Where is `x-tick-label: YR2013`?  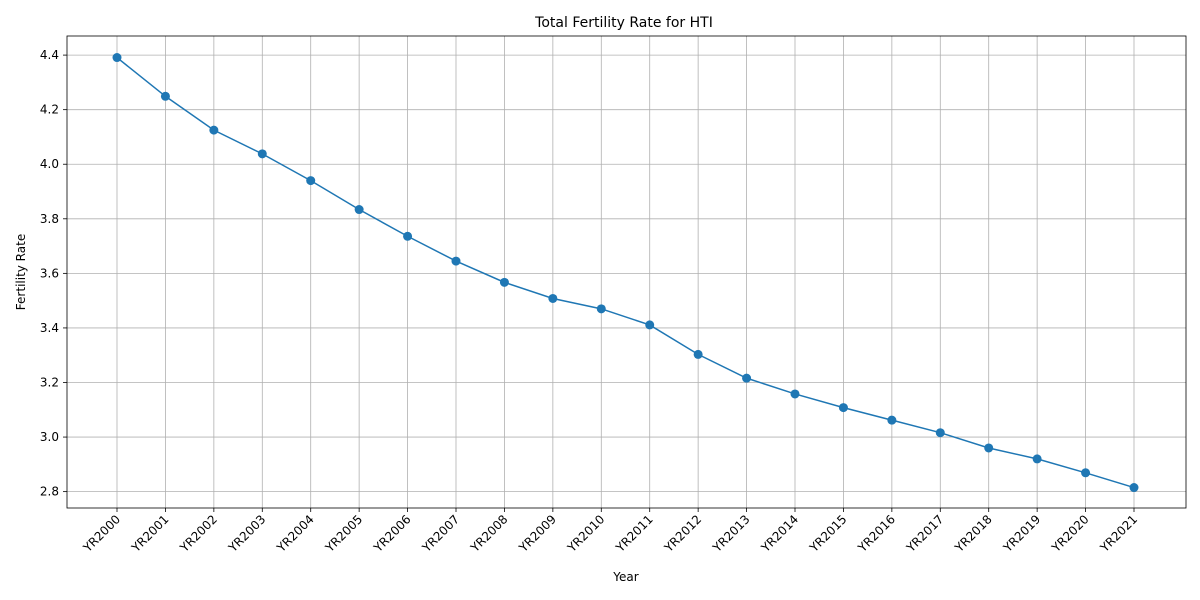
x-tick-label: YR2013 is located at coordinates (730, 533).